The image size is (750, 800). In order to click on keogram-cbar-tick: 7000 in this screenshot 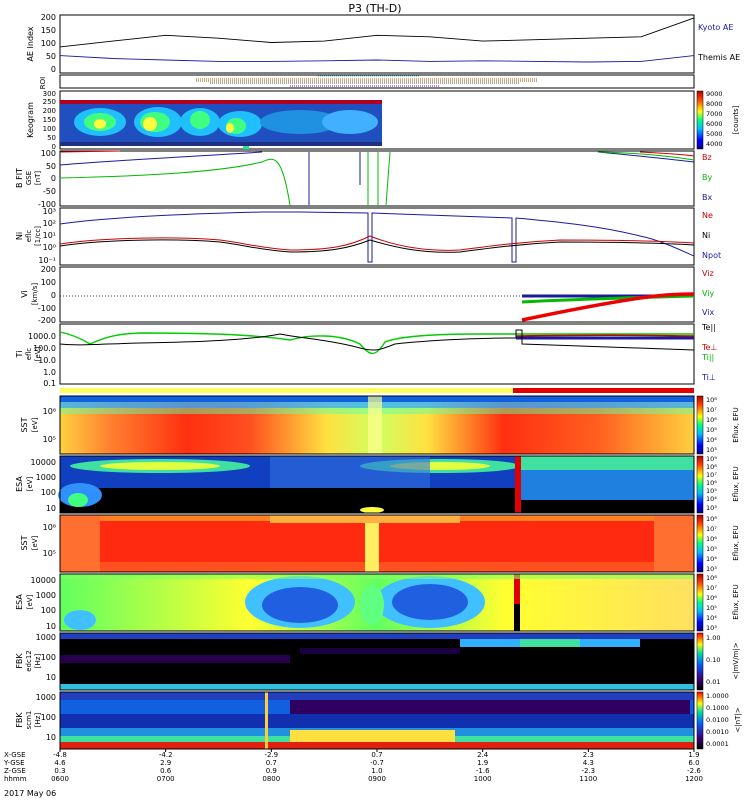, I will do `click(714, 114)`.